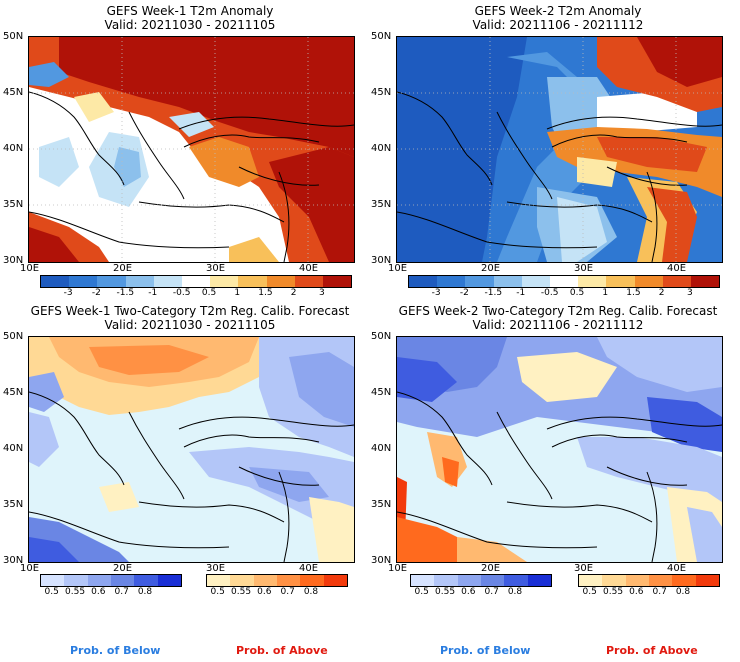 This screenshot has height=662, width=740. I want to click on anomaly-week1-field, so click(191, 149).